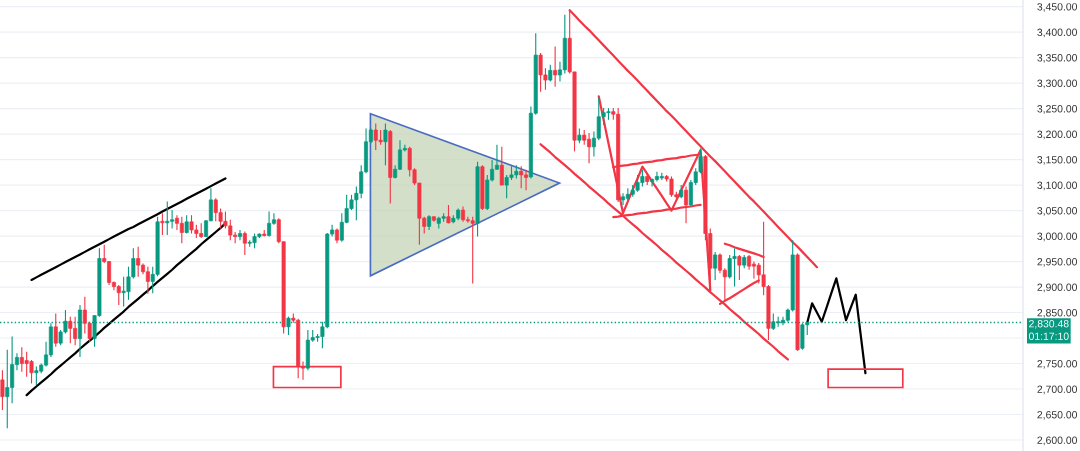  I want to click on y-tick-label: 3,050.00, so click(1057, 211).